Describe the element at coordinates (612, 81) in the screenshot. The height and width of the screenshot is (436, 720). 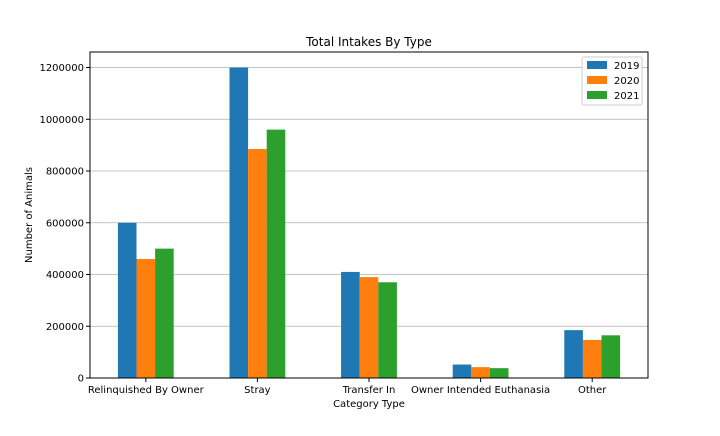
I see `legend: 2019 2020 2021` at that location.